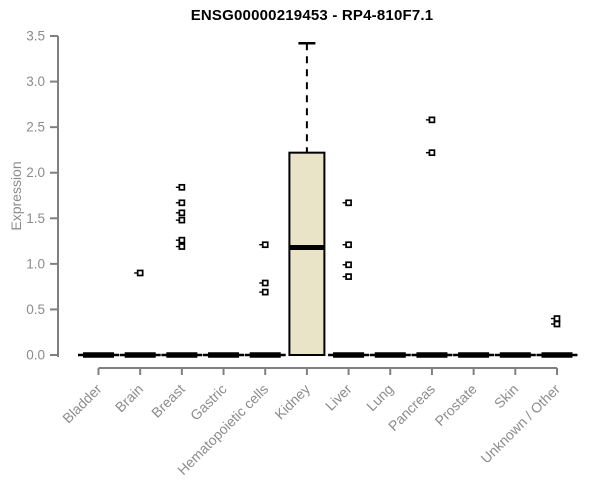  Describe the element at coordinates (292, 402) in the screenshot. I see `x-tick-label: Kidney` at that location.